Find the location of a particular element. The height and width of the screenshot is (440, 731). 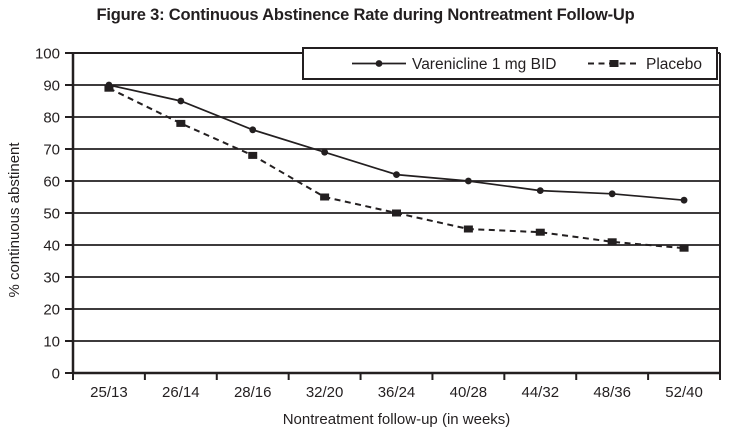

legend-marker-square is located at coordinates (614, 63).